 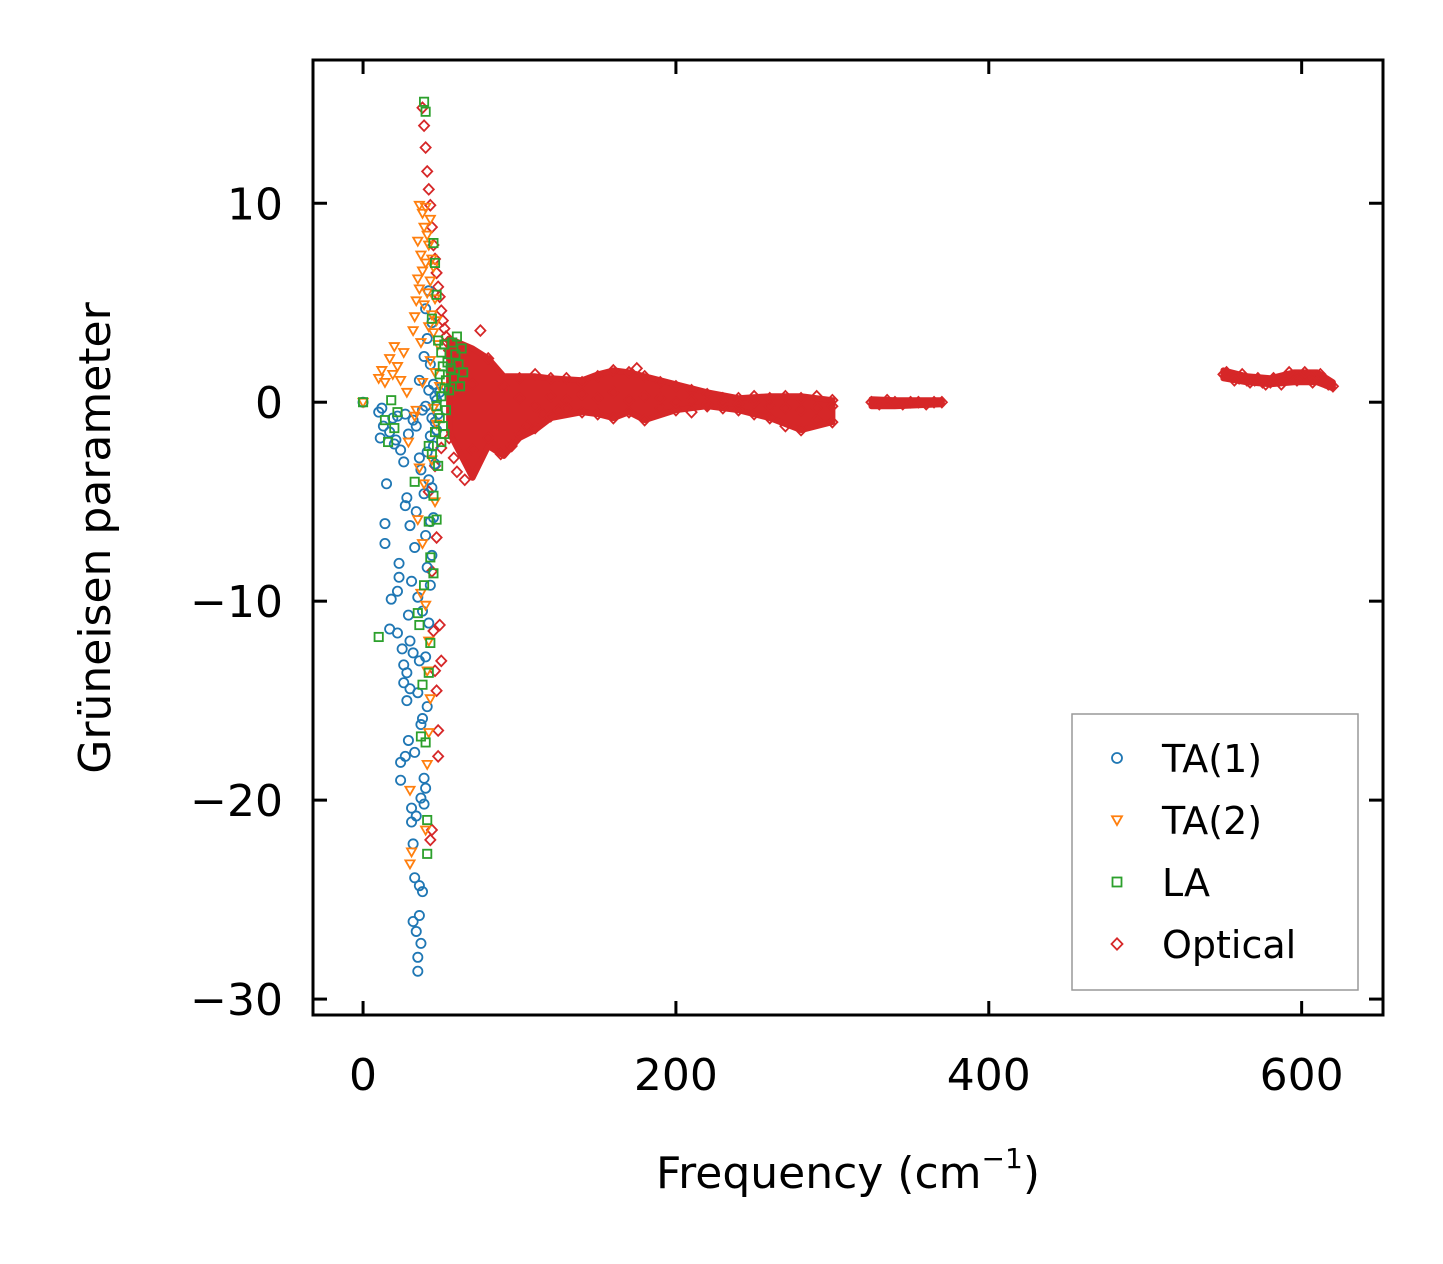 What do you see at coordinates (1117, 758) in the screenshot?
I see `legend-marker-ta1` at bounding box center [1117, 758].